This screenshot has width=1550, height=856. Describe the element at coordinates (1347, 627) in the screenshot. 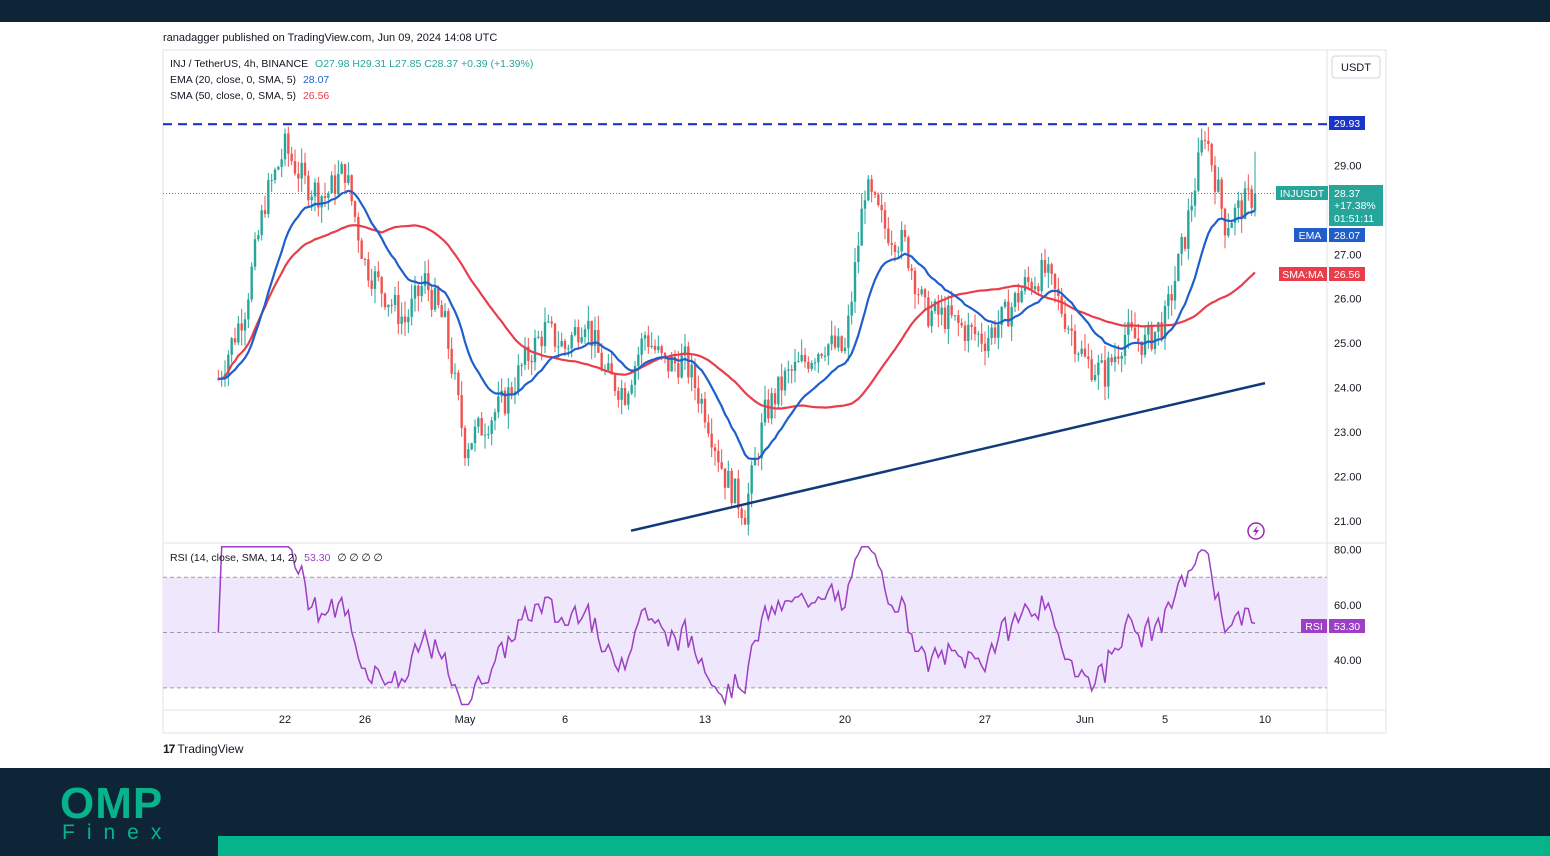

I see `rsi-tag-value: 53.30` at that location.